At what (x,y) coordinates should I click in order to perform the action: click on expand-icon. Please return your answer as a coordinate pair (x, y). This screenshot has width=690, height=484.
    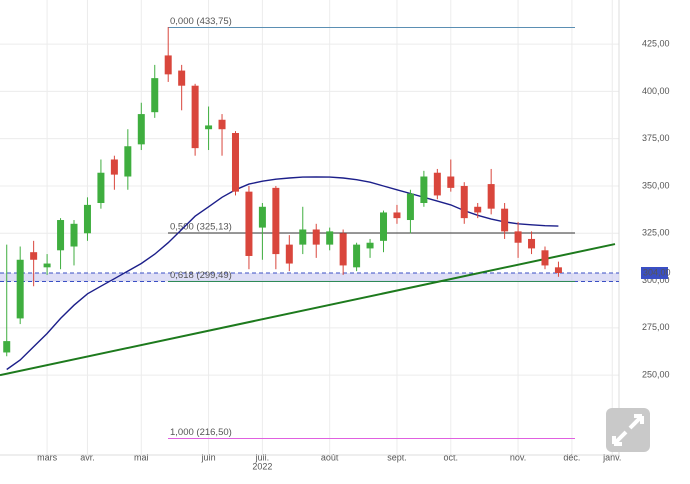
    Looking at the image, I should click on (628, 430).